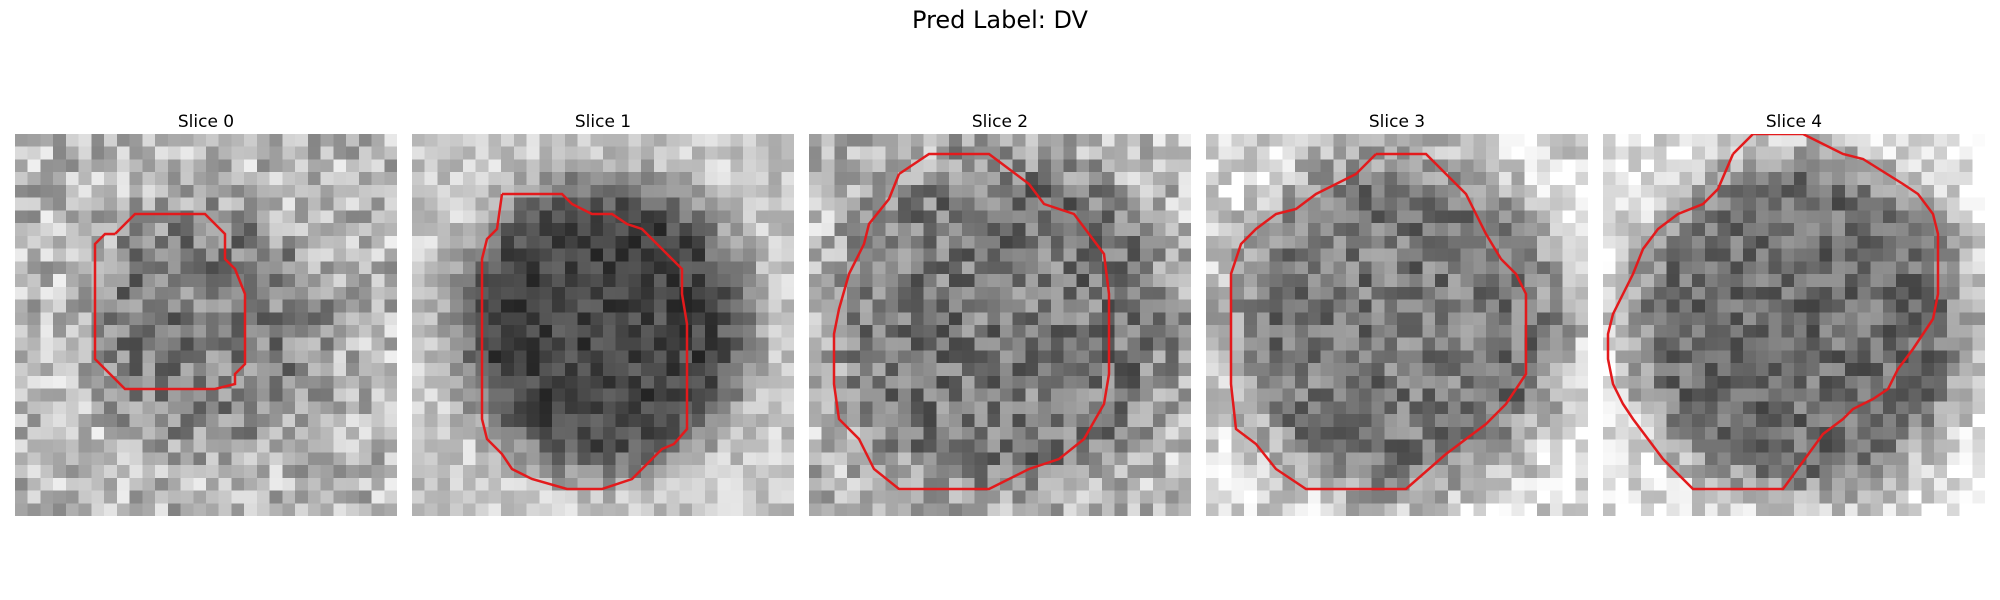 This screenshot has width=2000, height=600. Describe the element at coordinates (206, 122) in the screenshot. I see `slice-title-0: Slice 0` at that location.